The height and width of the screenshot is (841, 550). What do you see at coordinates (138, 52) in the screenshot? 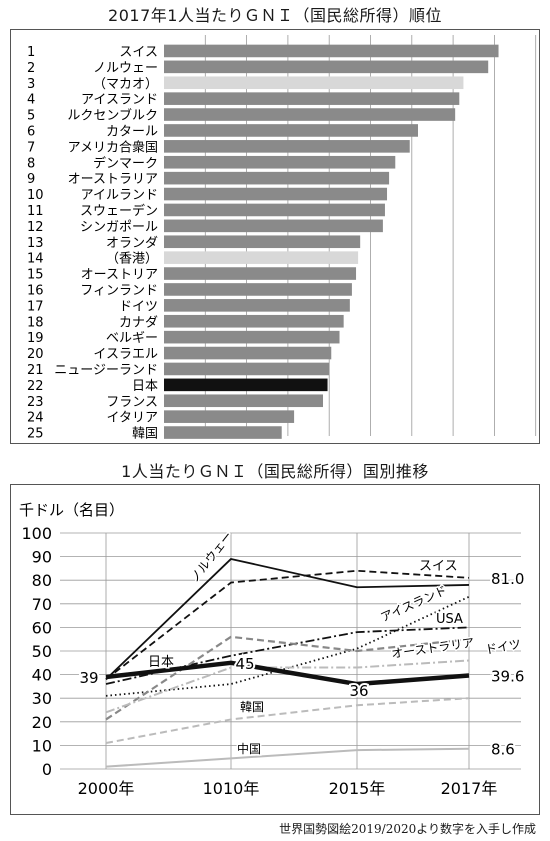
I see `country-label: スイス` at bounding box center [138, 52].